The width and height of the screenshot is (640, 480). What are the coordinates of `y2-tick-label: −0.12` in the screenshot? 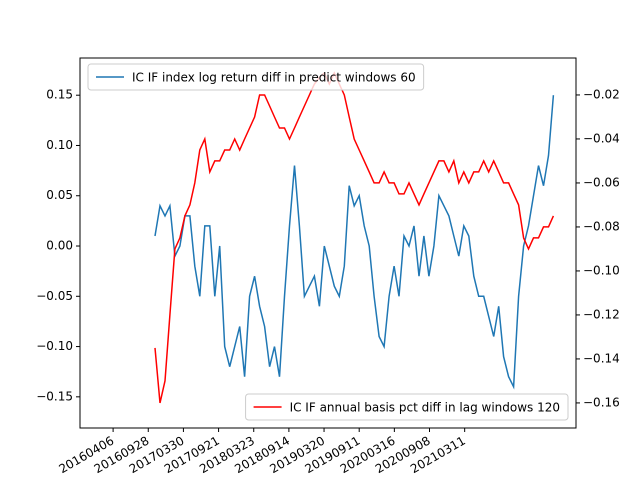 It's located at (601, 314).